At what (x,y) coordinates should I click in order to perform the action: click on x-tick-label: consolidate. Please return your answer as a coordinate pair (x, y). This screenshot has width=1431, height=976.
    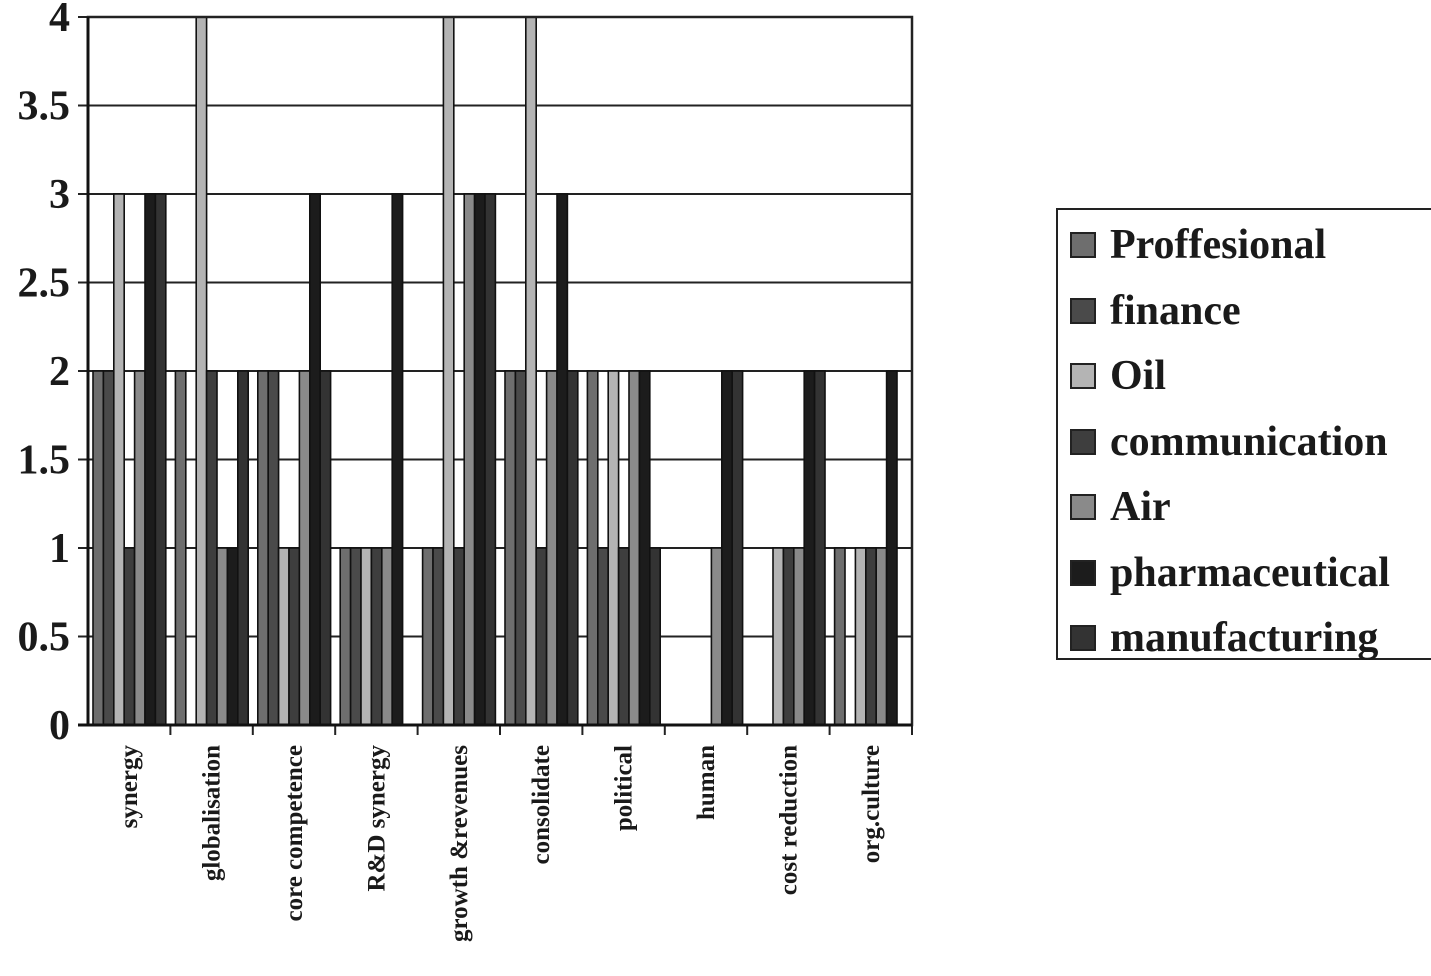
    Looking at the image, I should click on (541, 804).